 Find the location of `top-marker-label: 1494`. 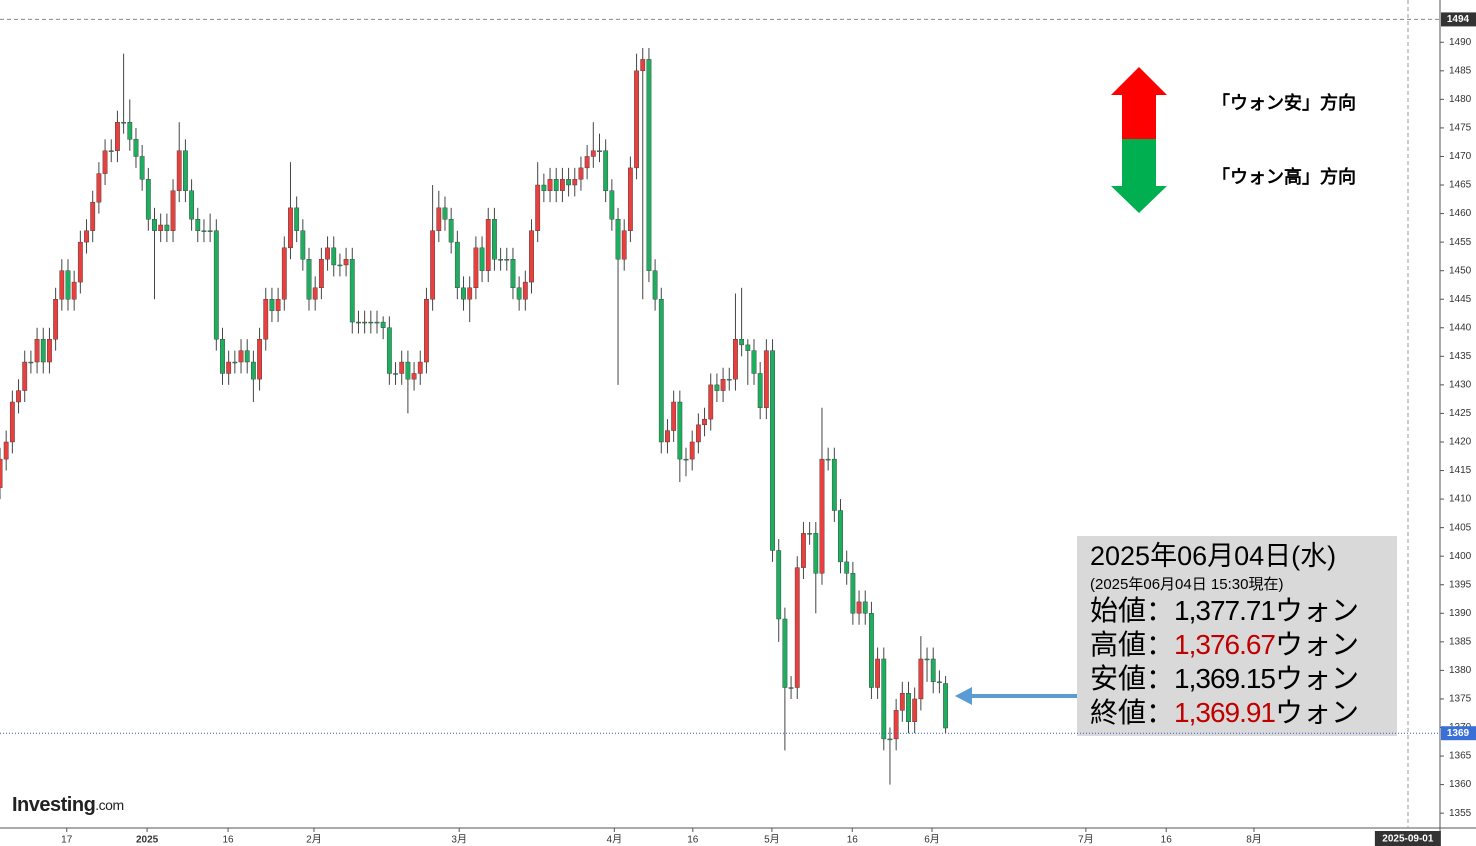

top-marker-label: 1494 is located at coordinates (1458, 19).